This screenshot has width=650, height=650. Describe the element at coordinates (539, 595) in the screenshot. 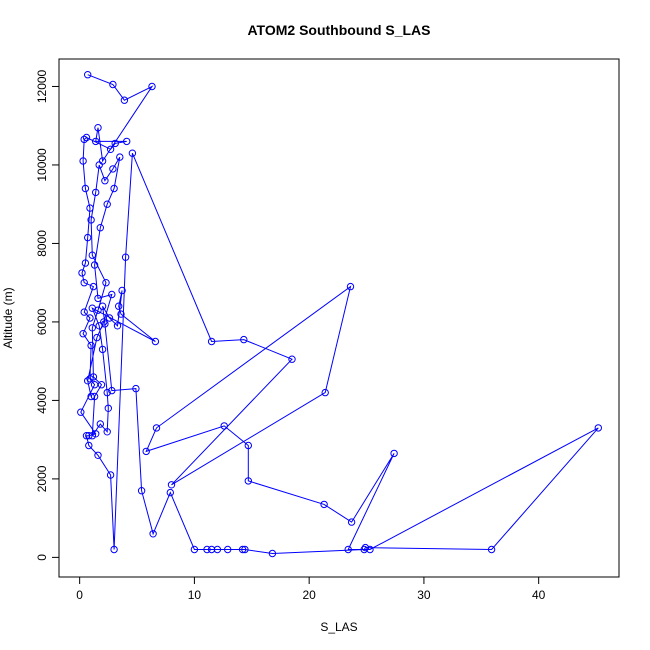

I see `x-tick-label: 40` at that location.